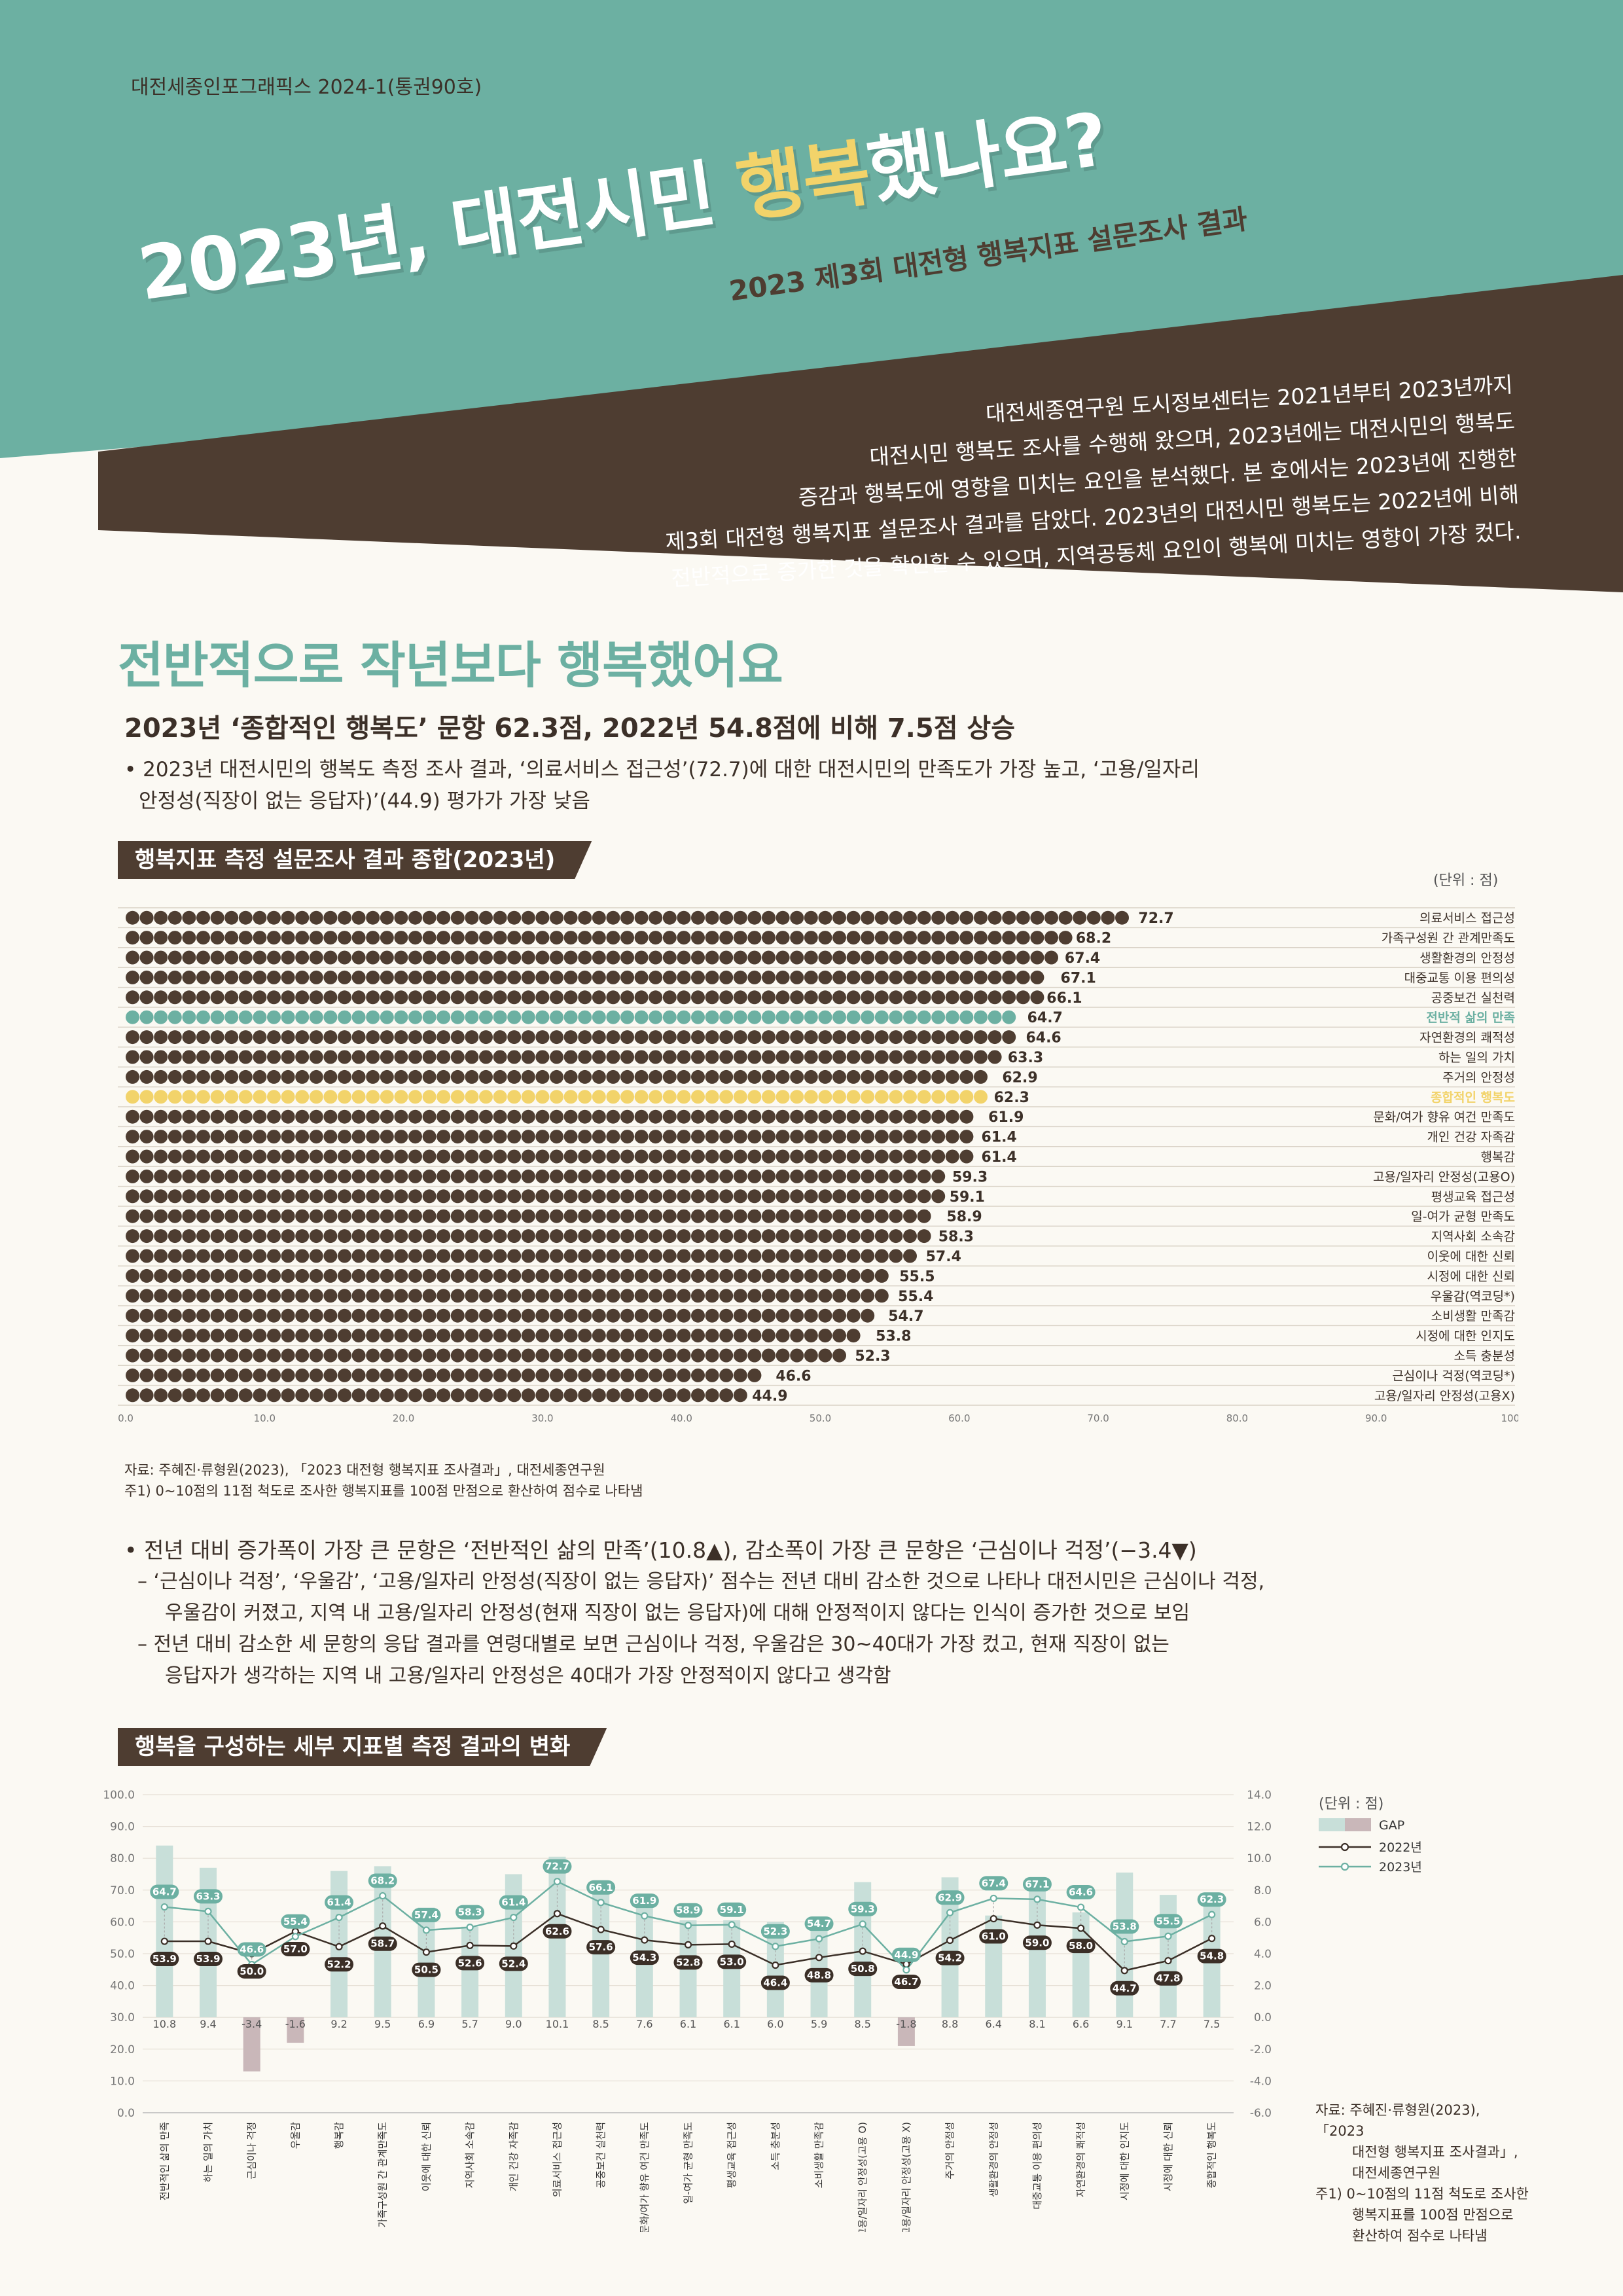  I want to click on point-2022, so click(557, 1914).